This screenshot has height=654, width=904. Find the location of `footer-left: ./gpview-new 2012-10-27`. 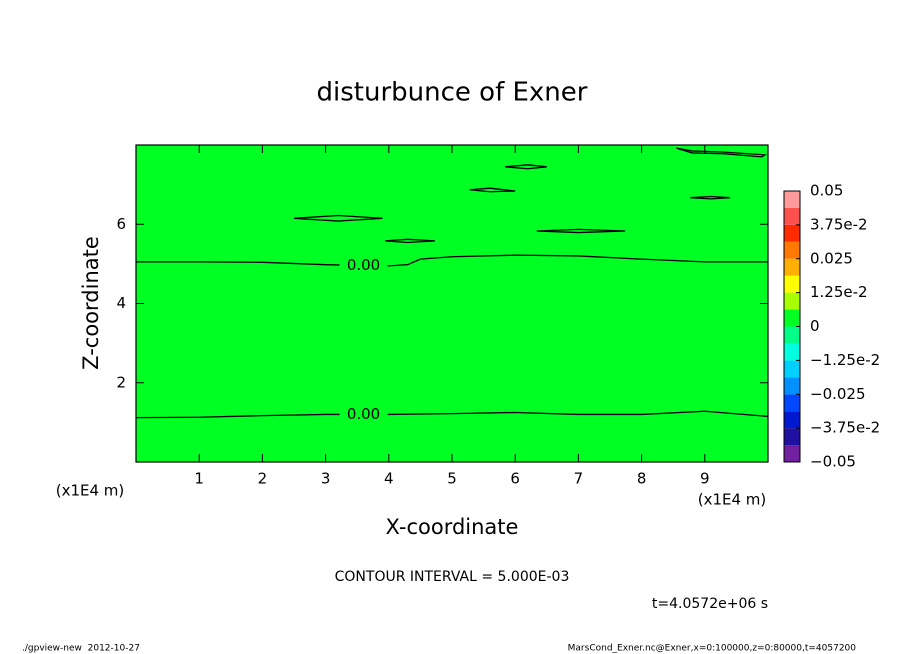

footer-left: ./gpview-new 2012-10-27 is located at coordinates (81, 649).